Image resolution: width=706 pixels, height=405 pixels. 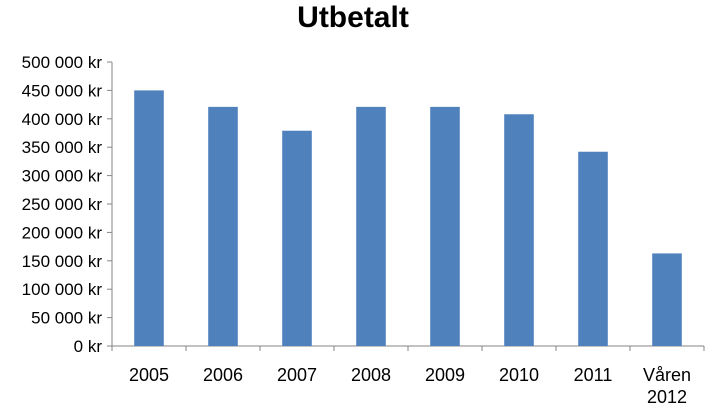 I want to click on x-tick-label: 2009, so click(x=445, y=375).